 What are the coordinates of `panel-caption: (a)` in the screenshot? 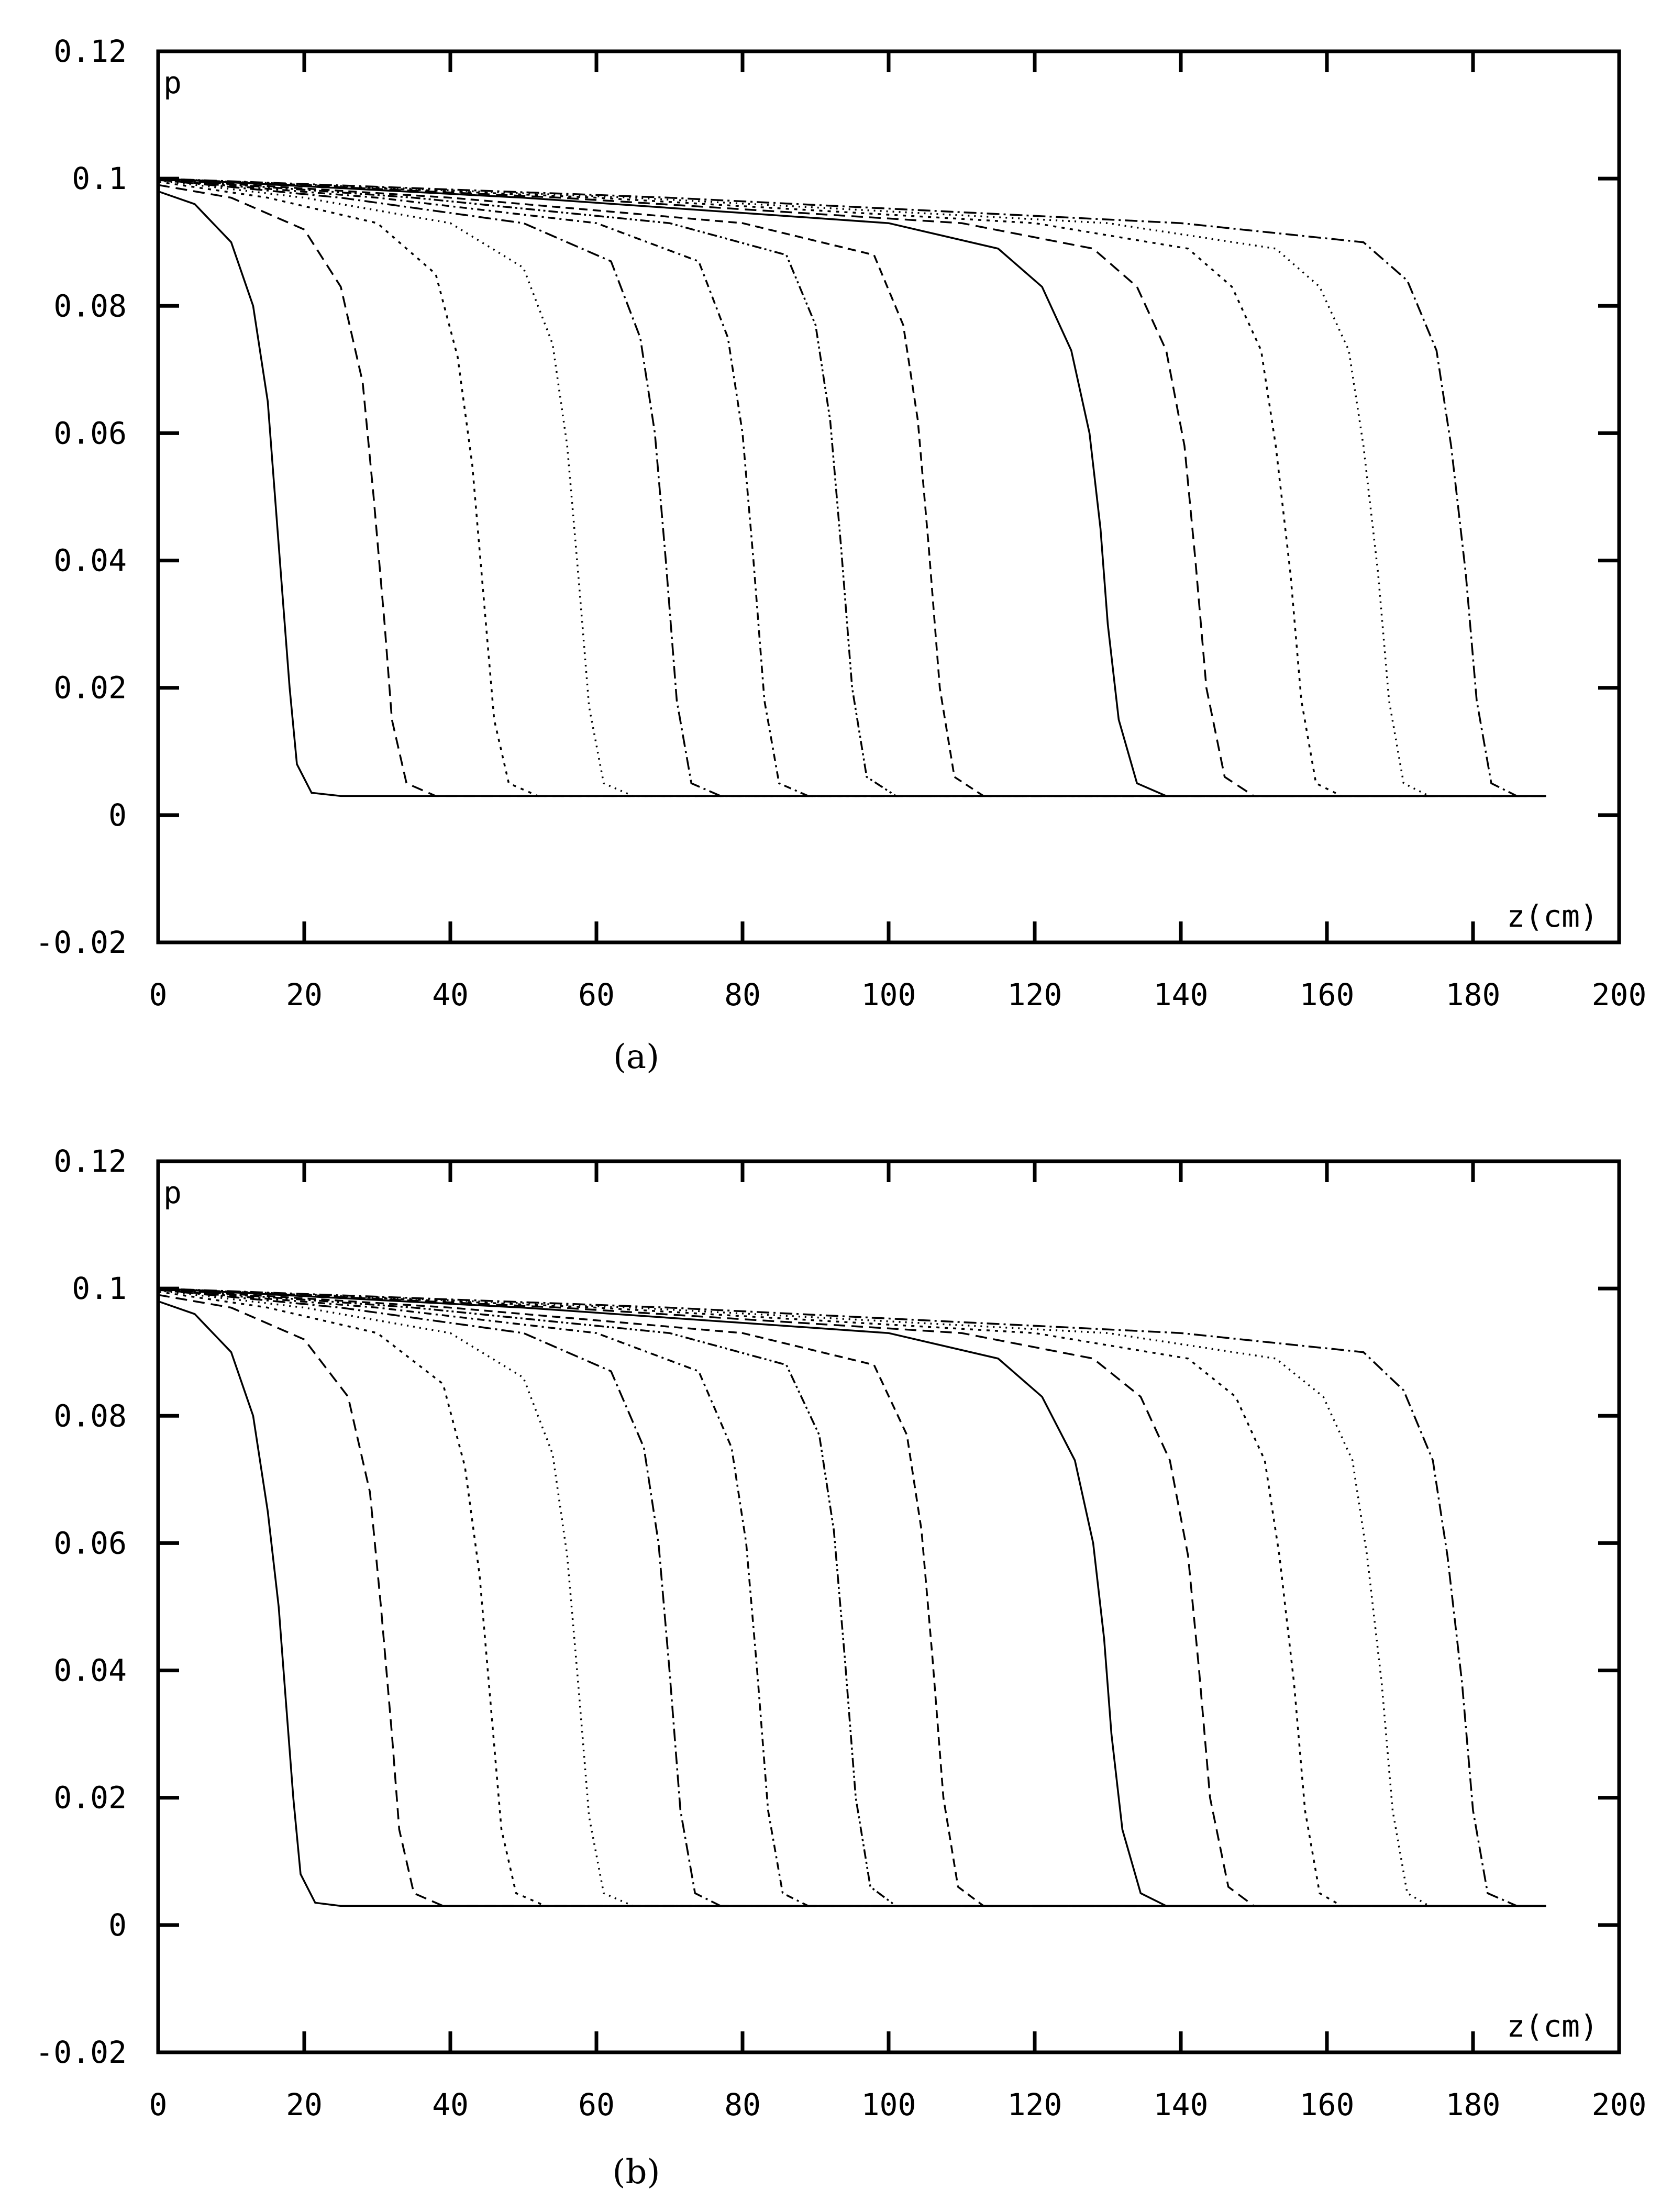 It's located at (636, 1057).